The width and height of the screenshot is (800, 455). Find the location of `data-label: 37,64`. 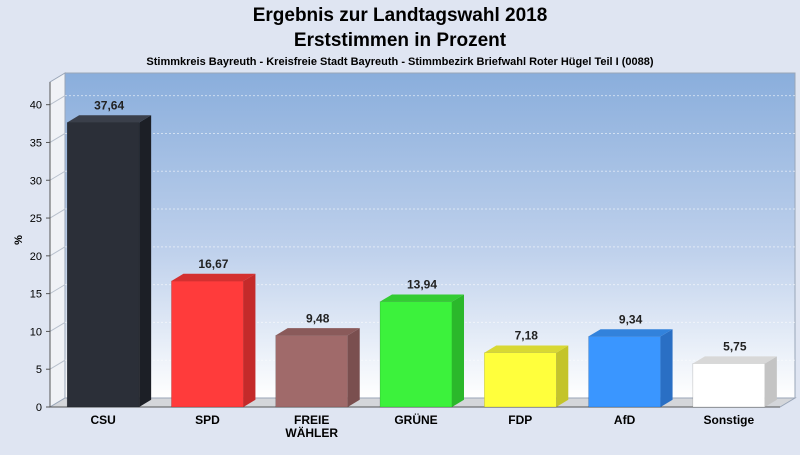

data-label: 37,64 is located at coordinates (109, 106).